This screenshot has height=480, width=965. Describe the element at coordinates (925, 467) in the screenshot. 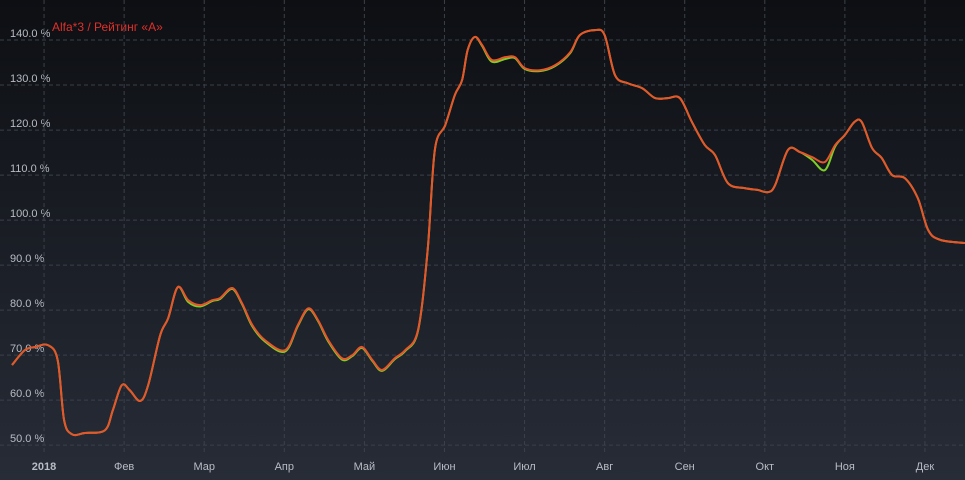

I see `x-tick-label: Дек` at that location.